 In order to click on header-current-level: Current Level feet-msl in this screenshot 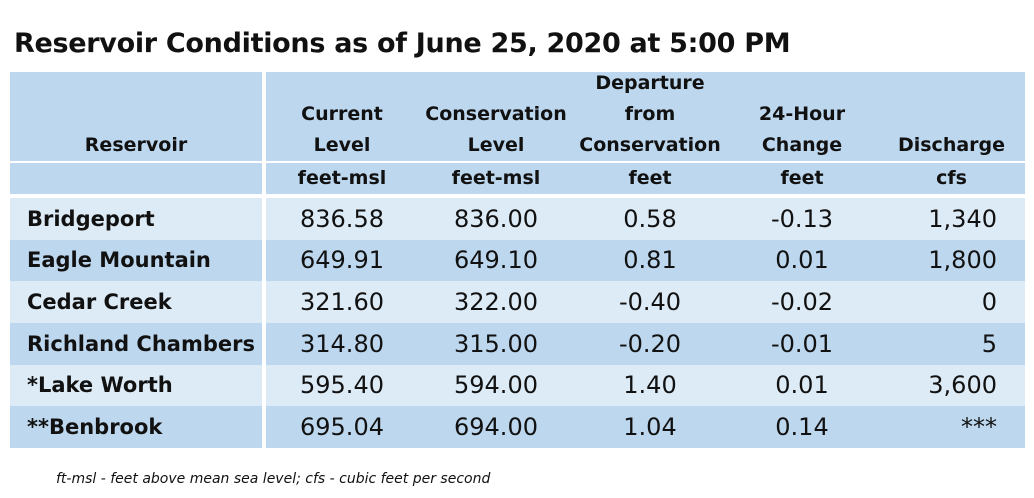, I will do `click(342, 133)`.